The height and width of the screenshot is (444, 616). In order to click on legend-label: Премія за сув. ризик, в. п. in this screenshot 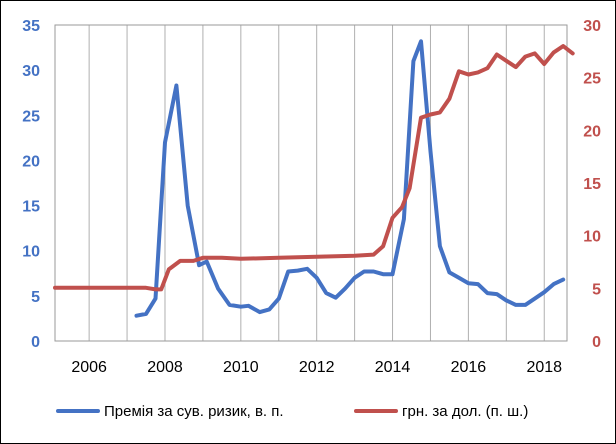, I will do `click(194, 411)`.